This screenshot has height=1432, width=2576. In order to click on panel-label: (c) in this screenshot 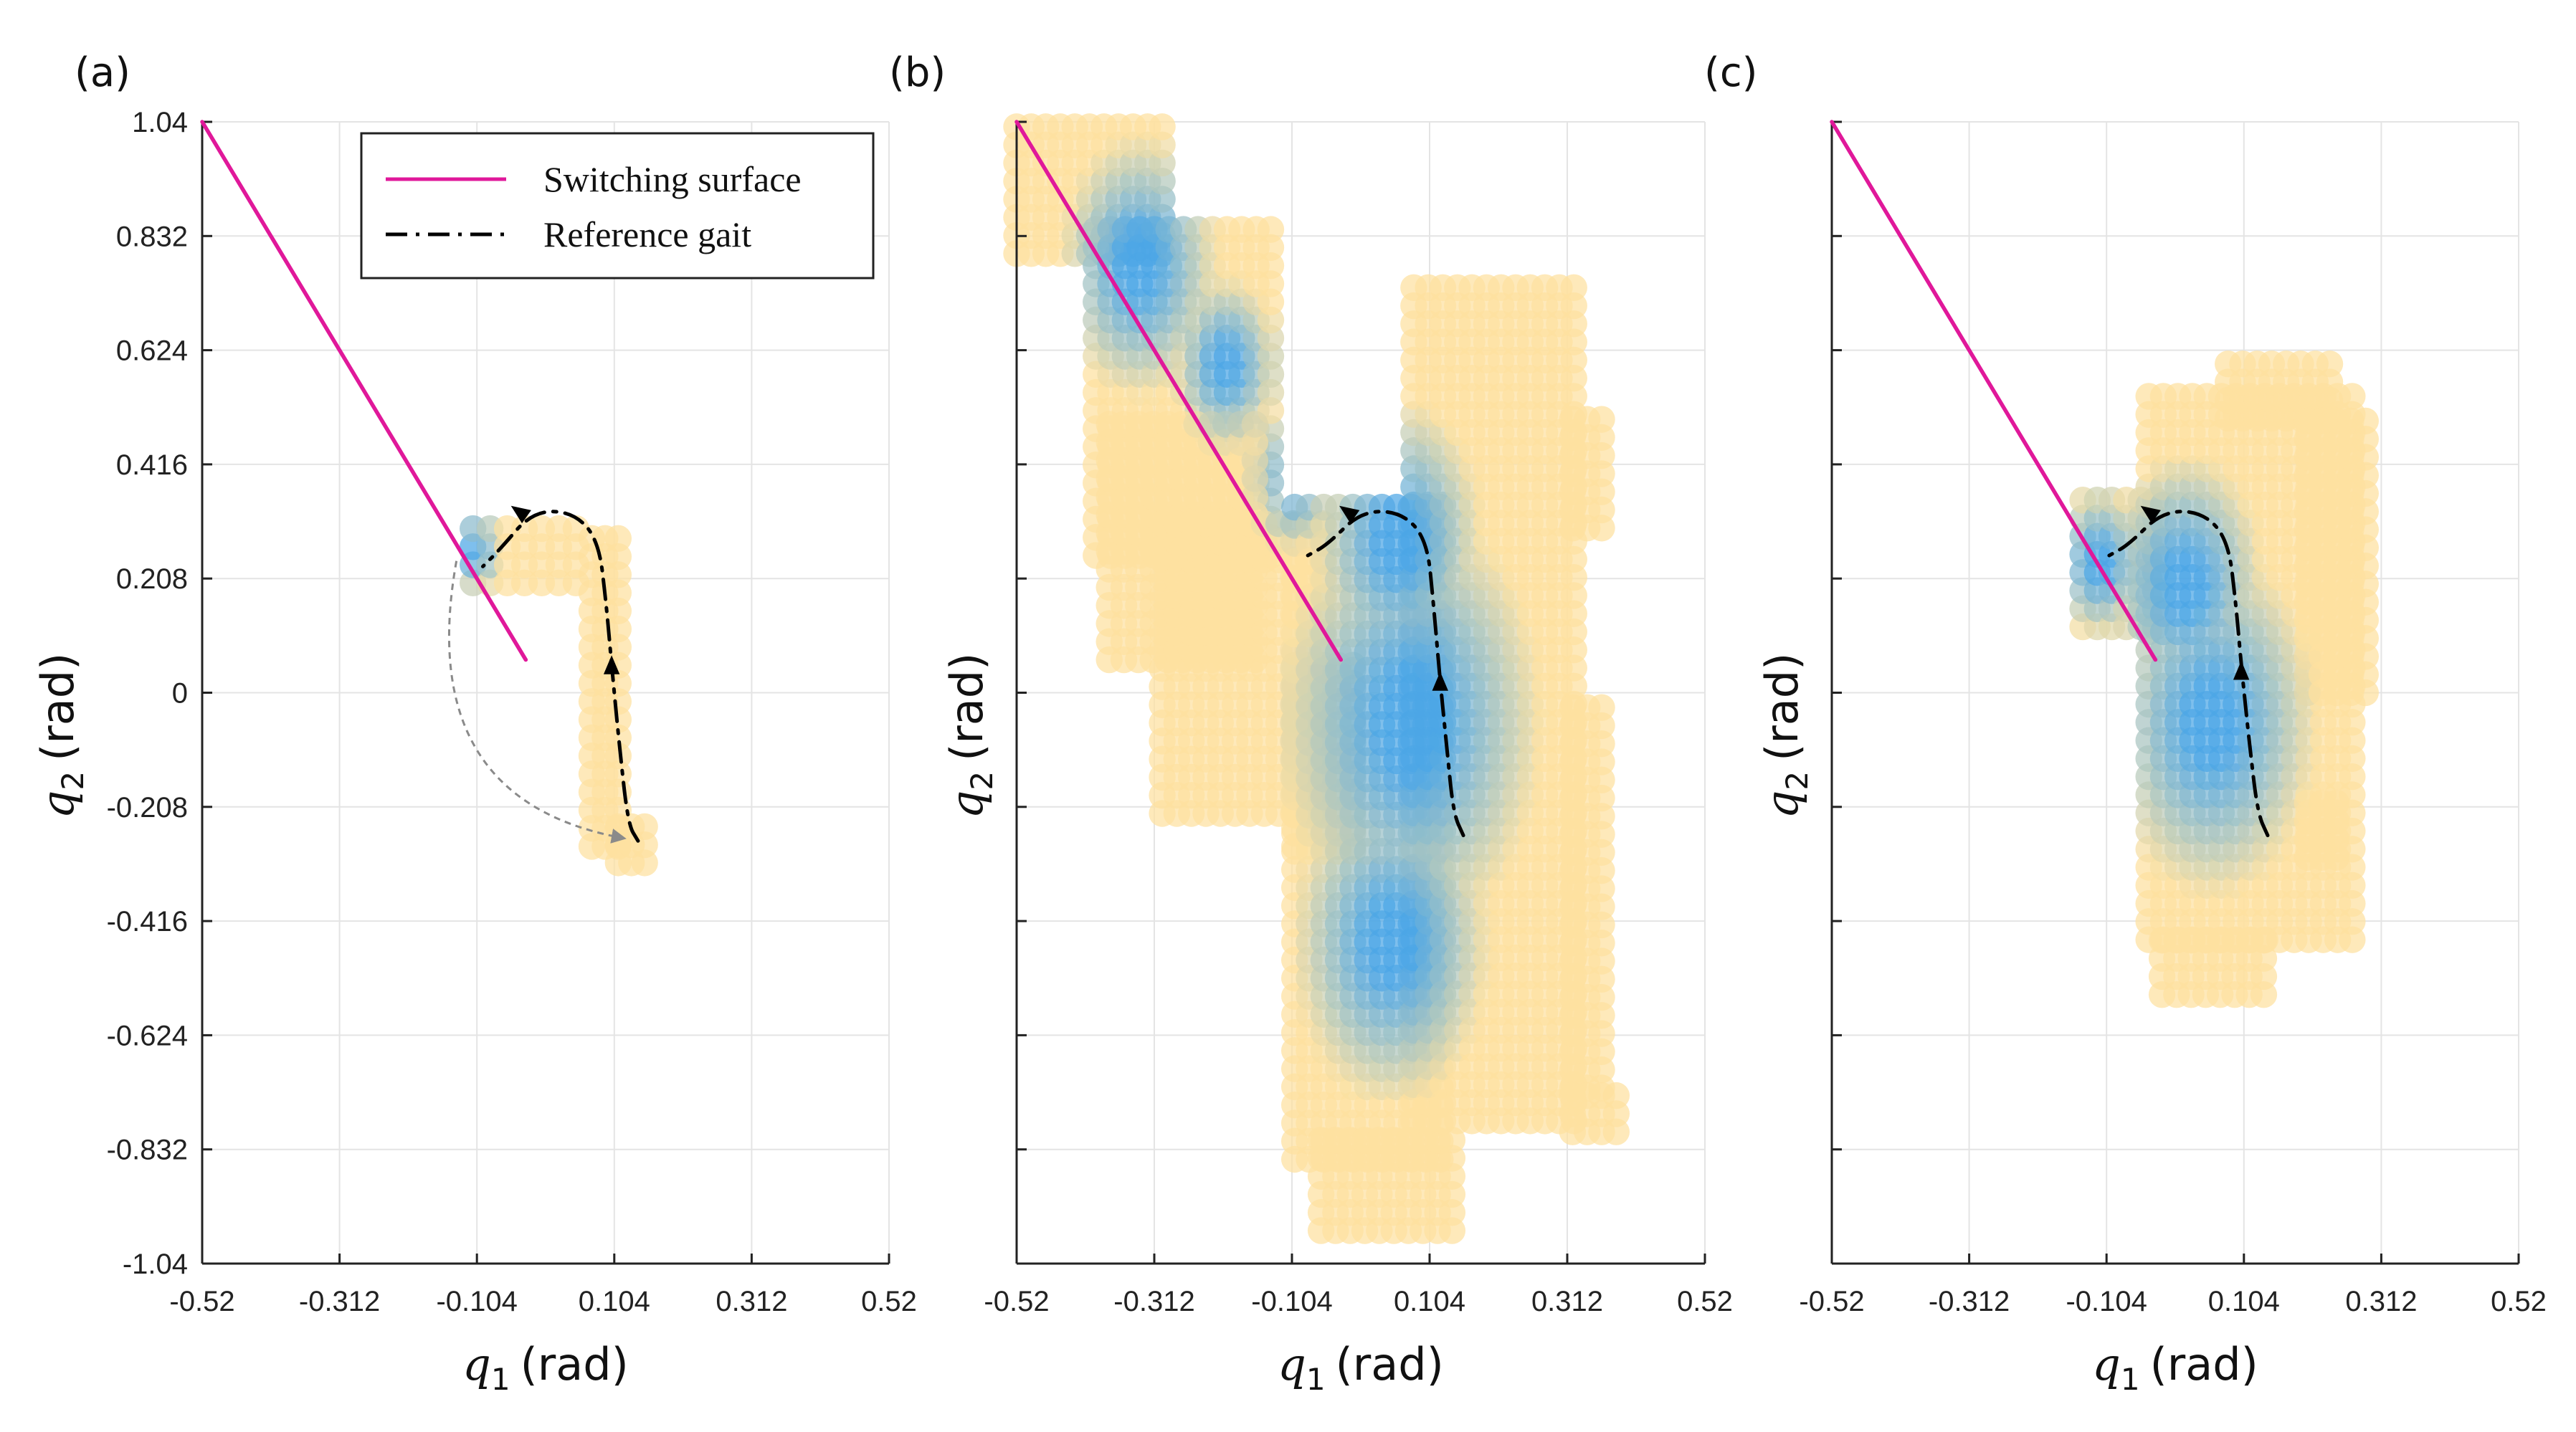, I will do `click(1731, 72)`.